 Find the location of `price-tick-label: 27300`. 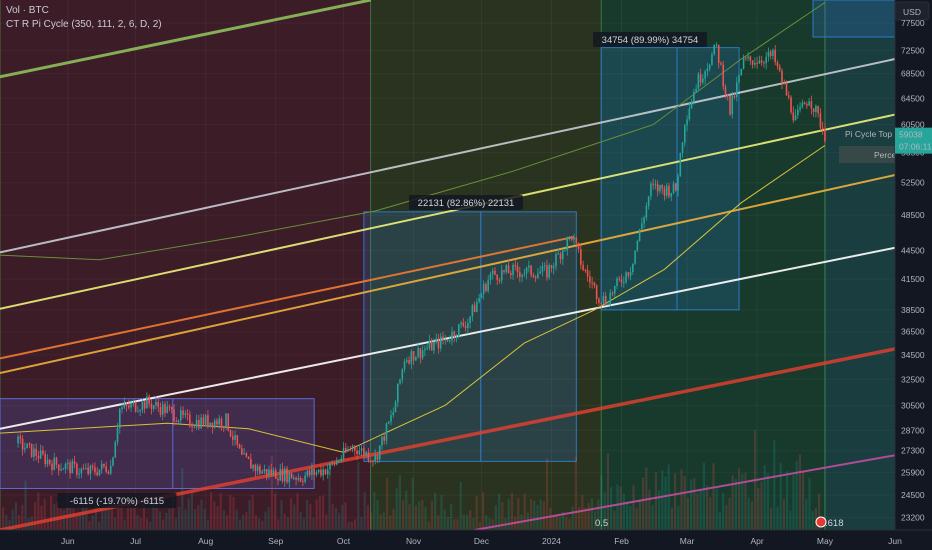

price-tick-label: 27300 is located at coordinates (913, 451).